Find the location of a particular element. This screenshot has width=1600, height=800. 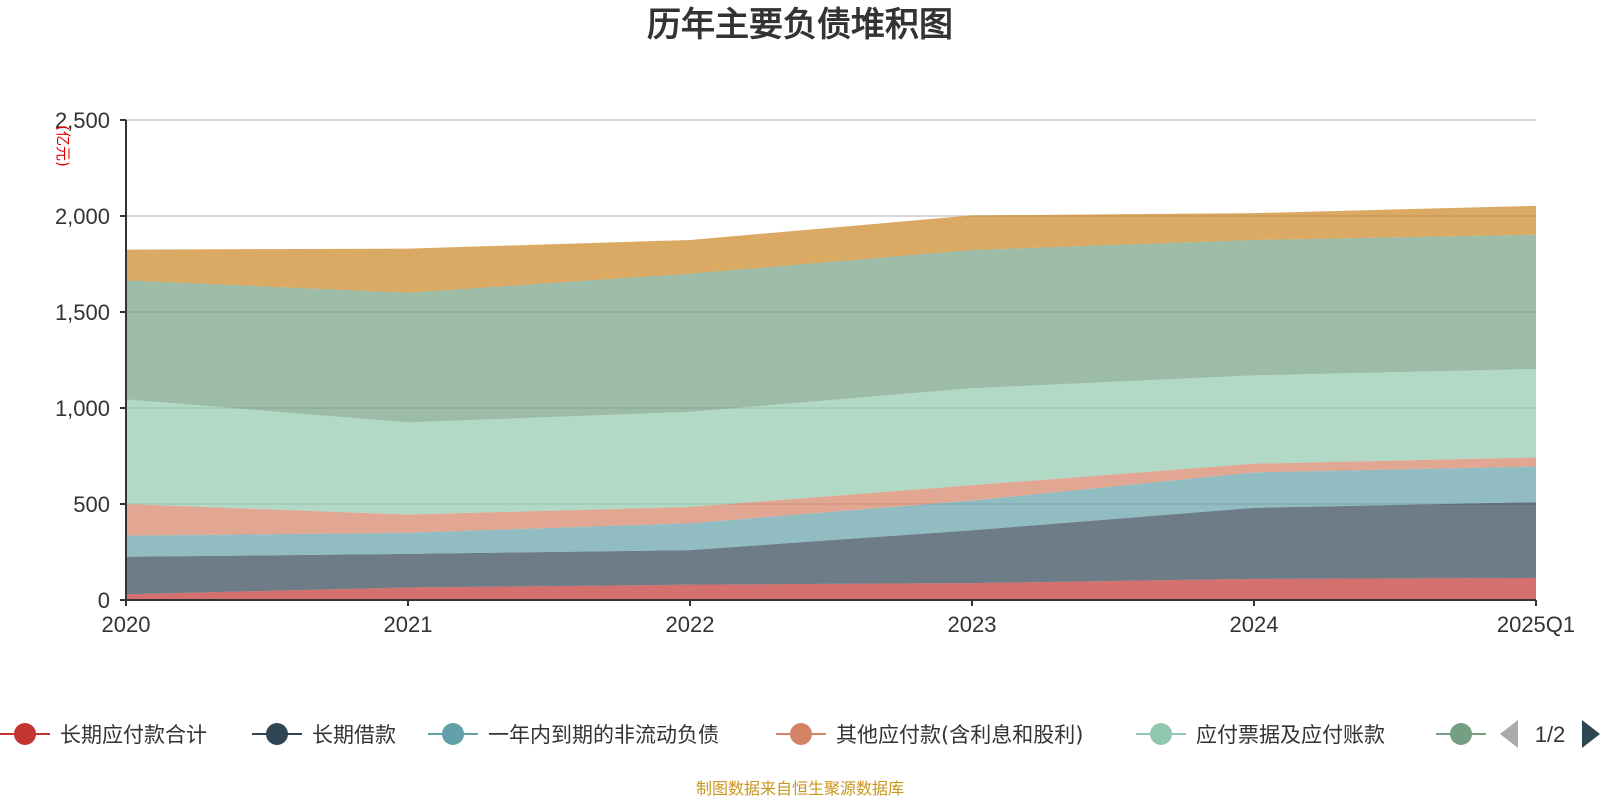

legend-label: 一年内到期的非流动负债 is located at coordinates (603, 735).